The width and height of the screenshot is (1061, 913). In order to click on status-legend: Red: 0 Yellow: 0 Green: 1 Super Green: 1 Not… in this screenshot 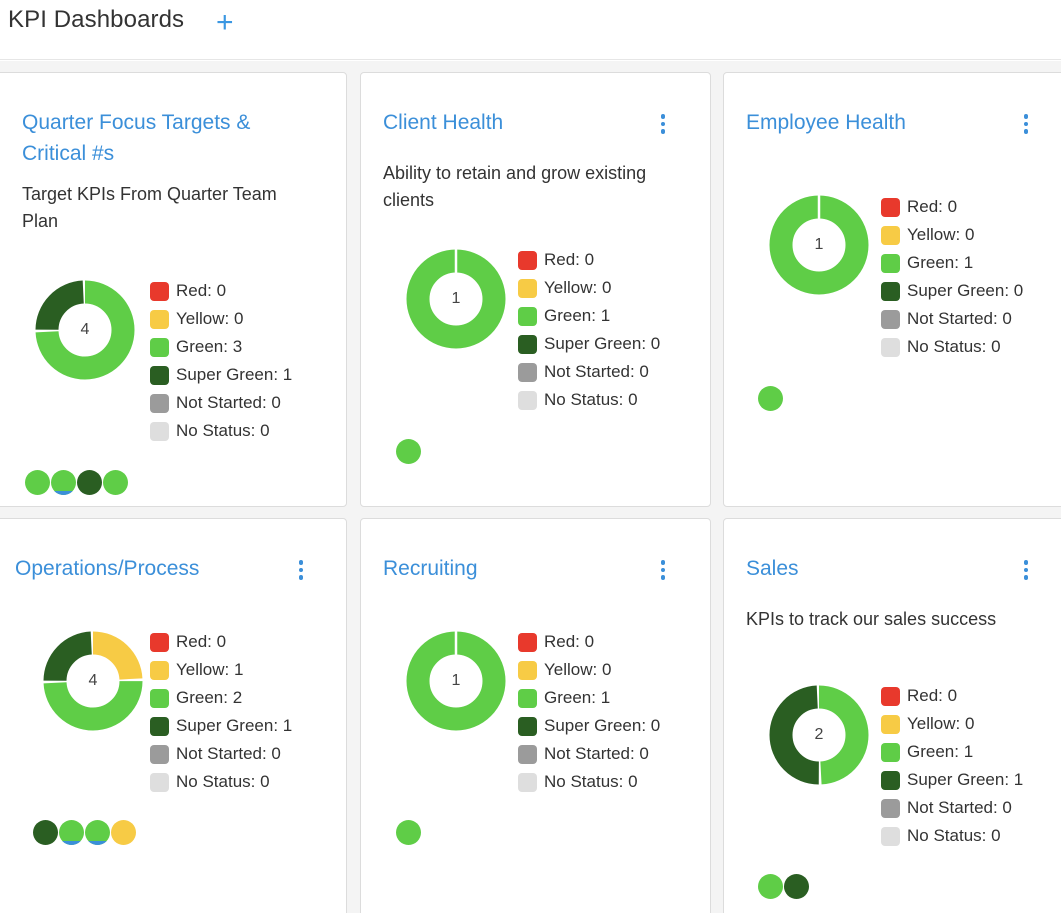, I will do `click(952, 766)`.